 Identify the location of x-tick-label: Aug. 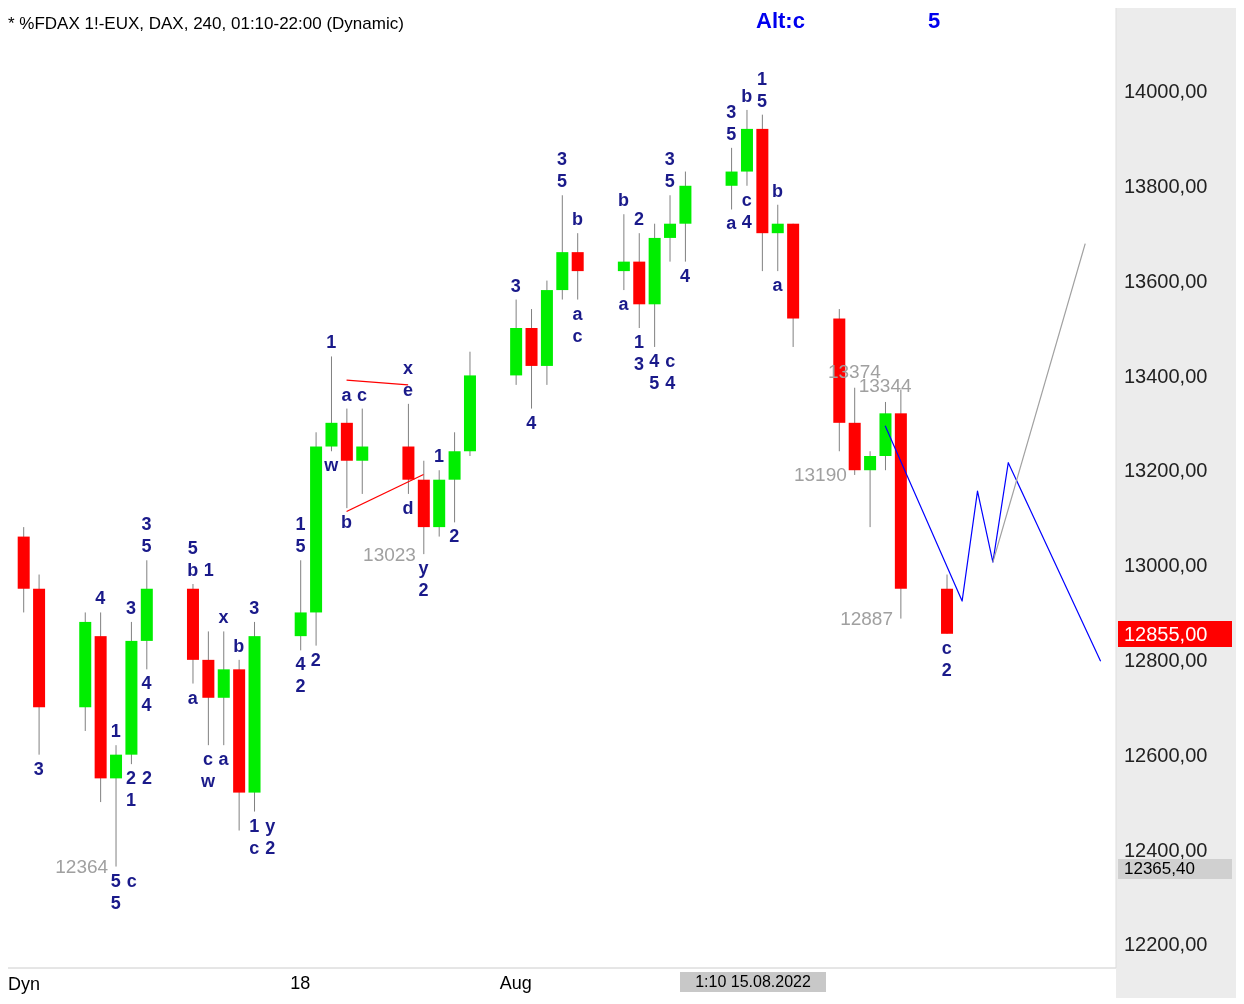
(515, 982).